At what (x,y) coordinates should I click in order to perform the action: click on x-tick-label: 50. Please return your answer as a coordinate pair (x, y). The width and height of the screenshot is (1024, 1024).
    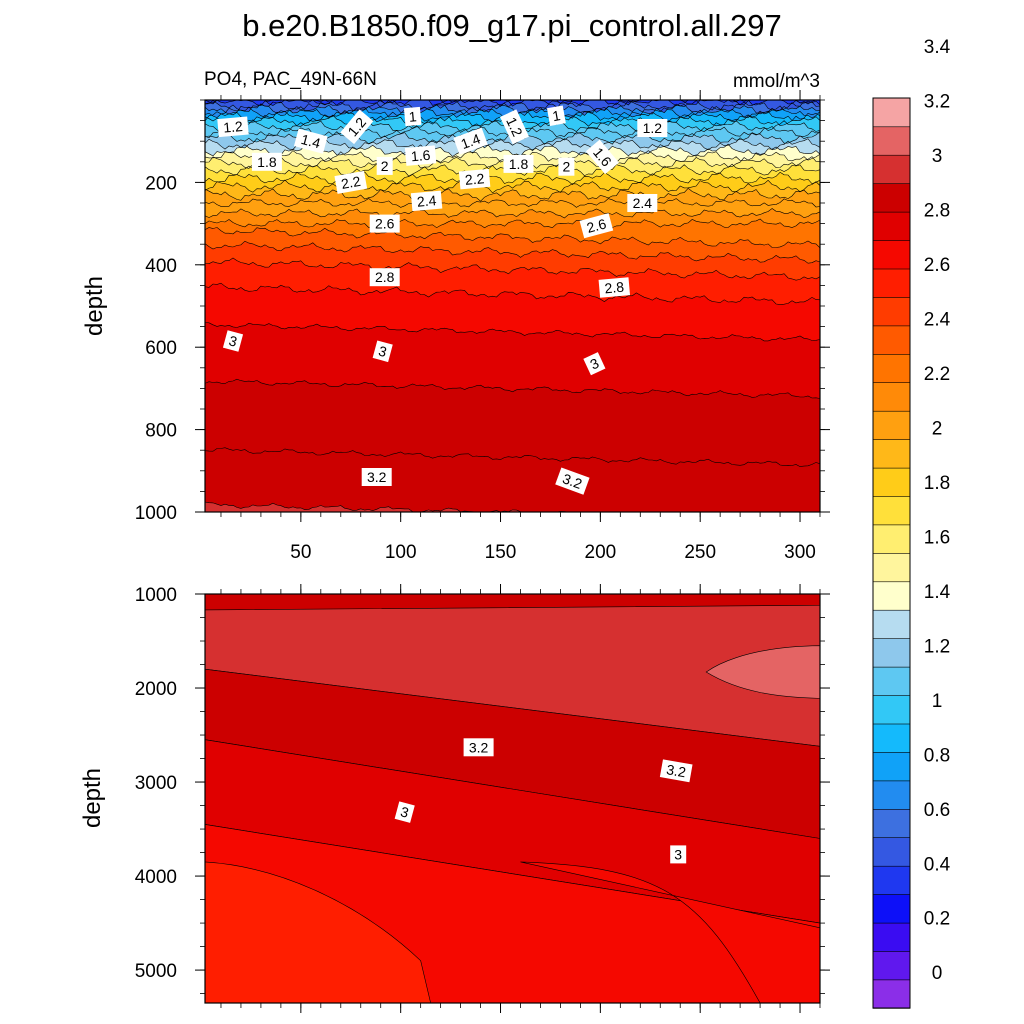
    Looking at the image, I should click on (300, 552).